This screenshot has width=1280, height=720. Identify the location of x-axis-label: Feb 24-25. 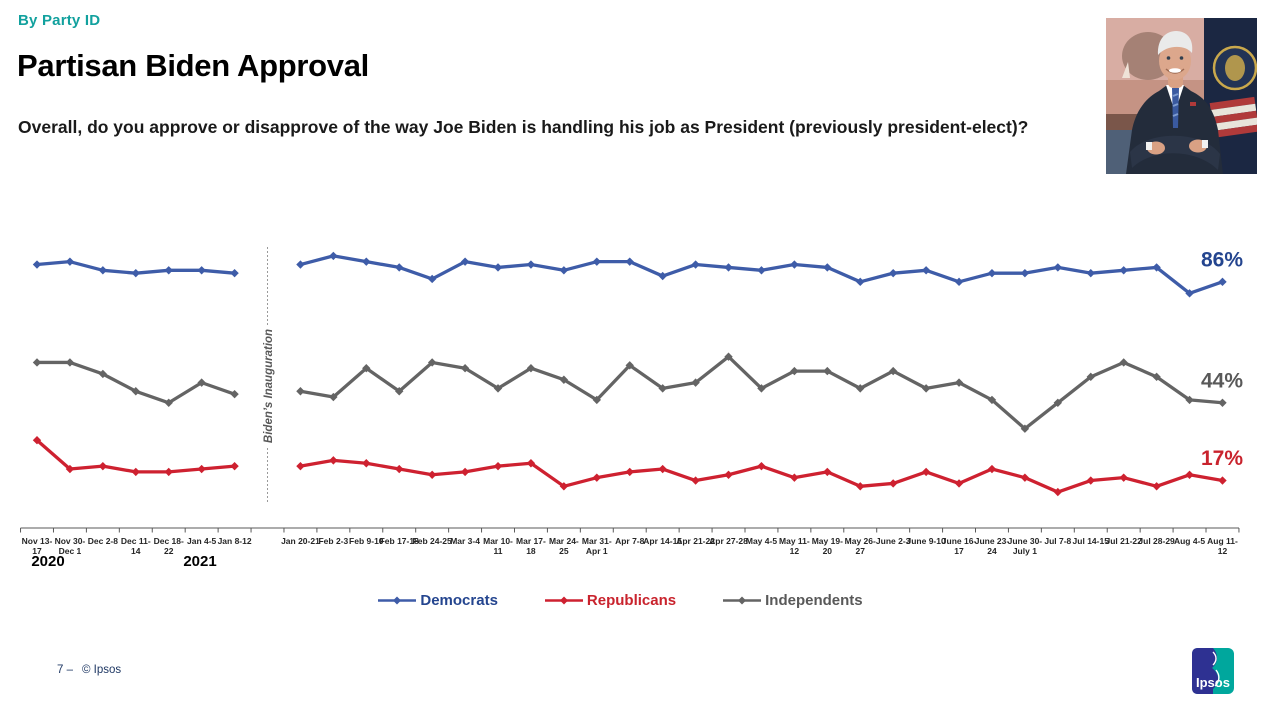
(432, 541).